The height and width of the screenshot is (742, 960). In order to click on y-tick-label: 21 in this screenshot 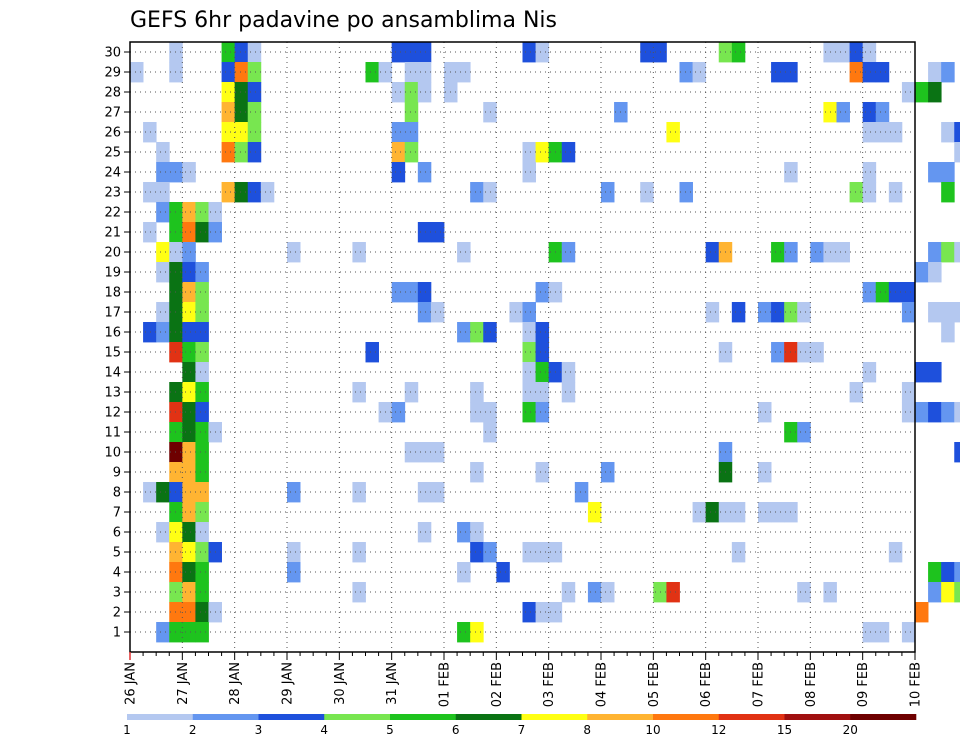, I will do `click(112, 233)`.